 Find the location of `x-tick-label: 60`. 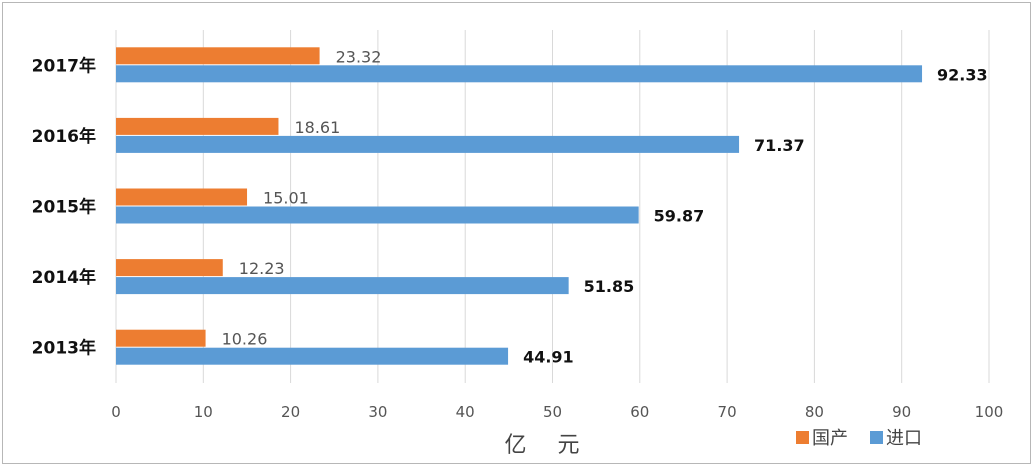

x-tick-label: 60 is located at coordinates (639, 412).